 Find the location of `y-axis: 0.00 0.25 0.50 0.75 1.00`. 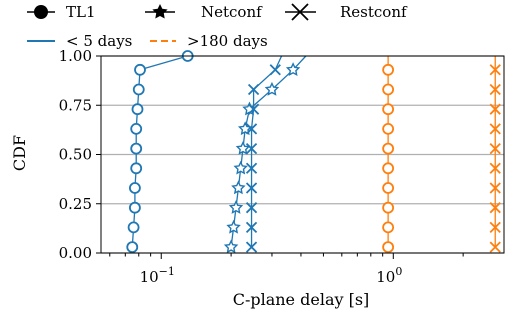

y-axis: 0.00 0.25 0.50 0.75 1.00 is located at coordinates (80, 154).